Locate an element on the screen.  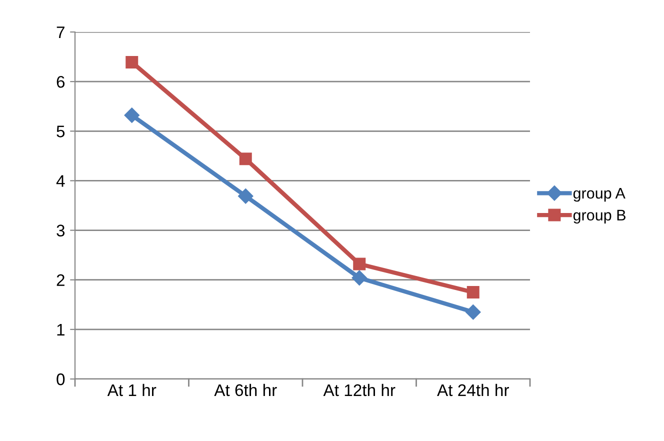
y-tick-label: 2 is located at coordinates (60, 280).